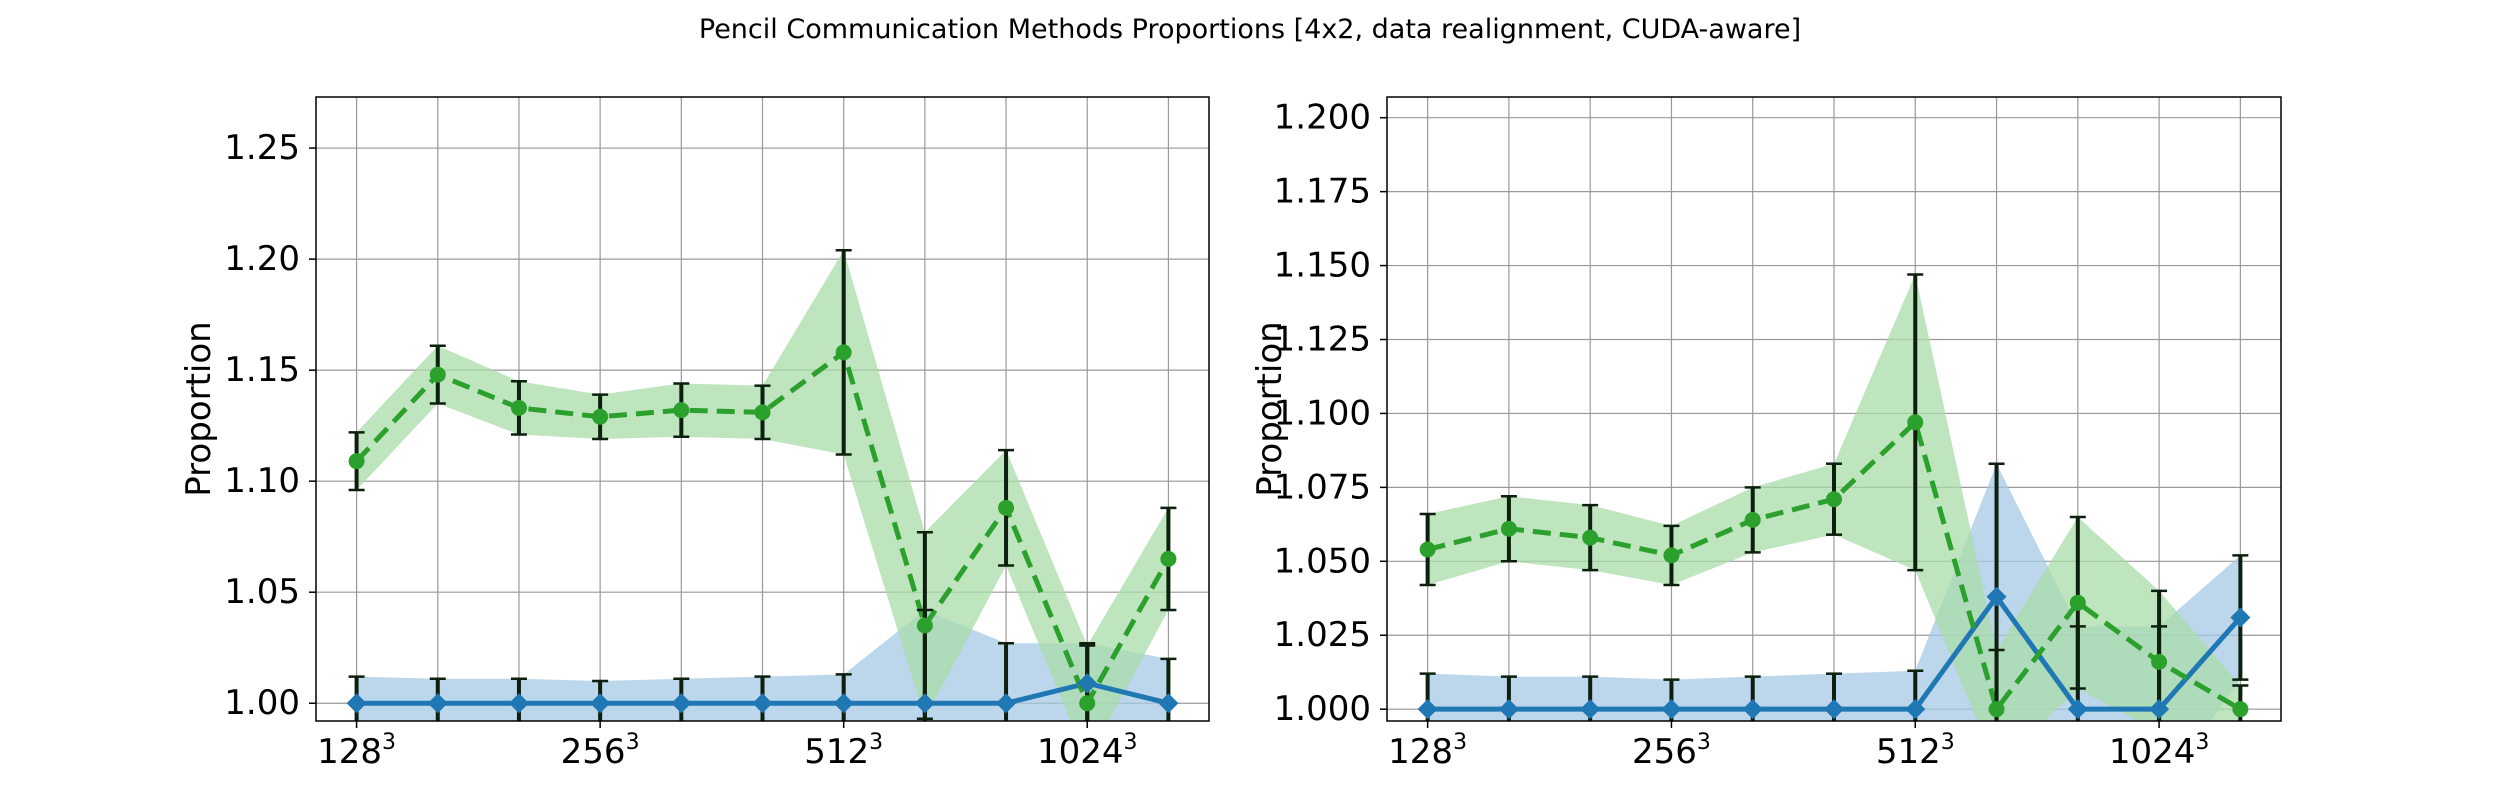 This screenshot has height=800, width=2500. Describe the element at coordinates (1322, 561) in the screenshot. I see `y-tick-label: 1.050` at that location.